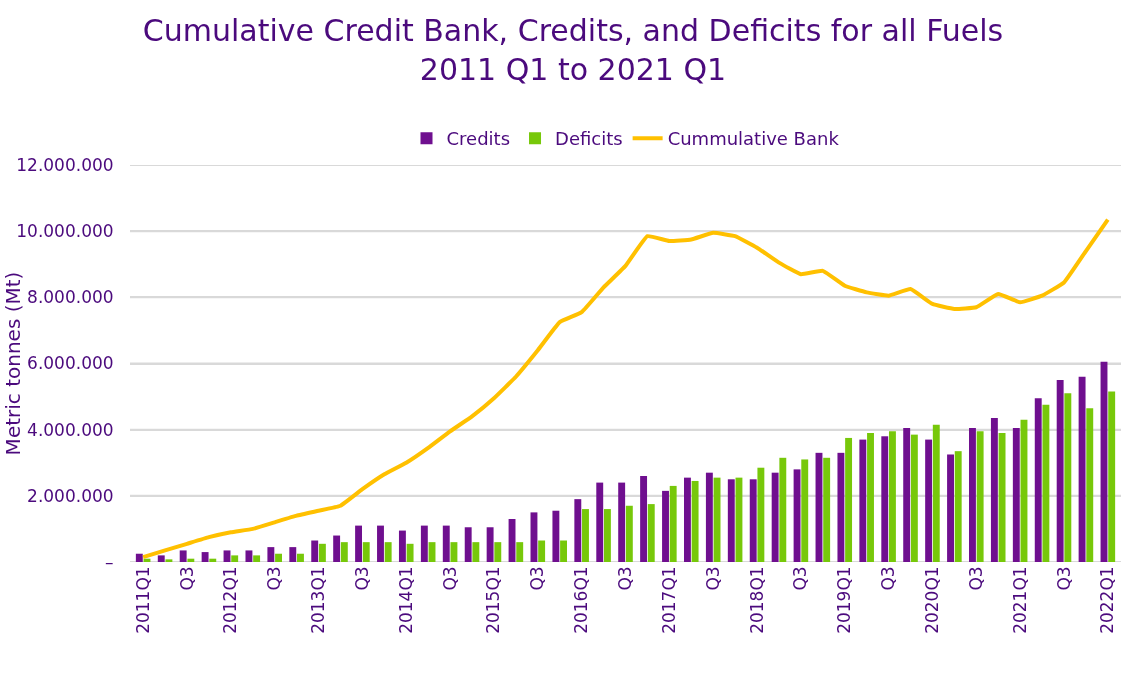 This screenshot has width=1146, height=682. What do you see at coordinates (668, 600) in the screenshot?
I see `x-tick-label: 2017Q1` at bounding box center [668, 600].